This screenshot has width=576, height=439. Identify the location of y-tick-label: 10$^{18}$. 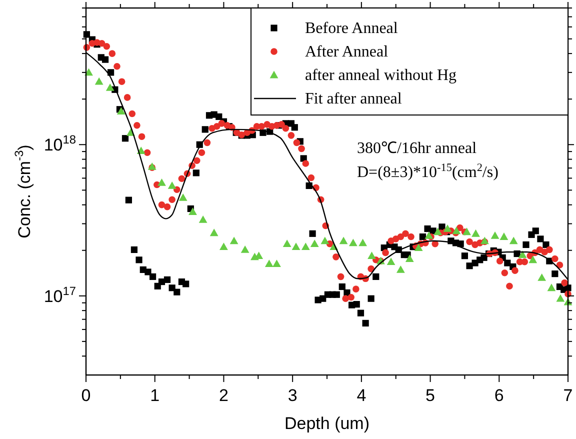
(60, 143).